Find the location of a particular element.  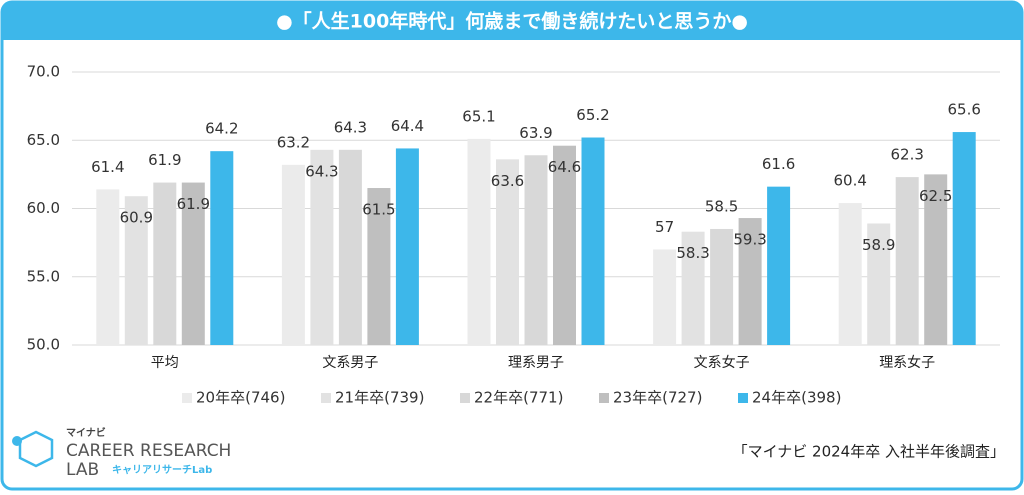

data-label: 65.6 is located at coordinates (963, 110).